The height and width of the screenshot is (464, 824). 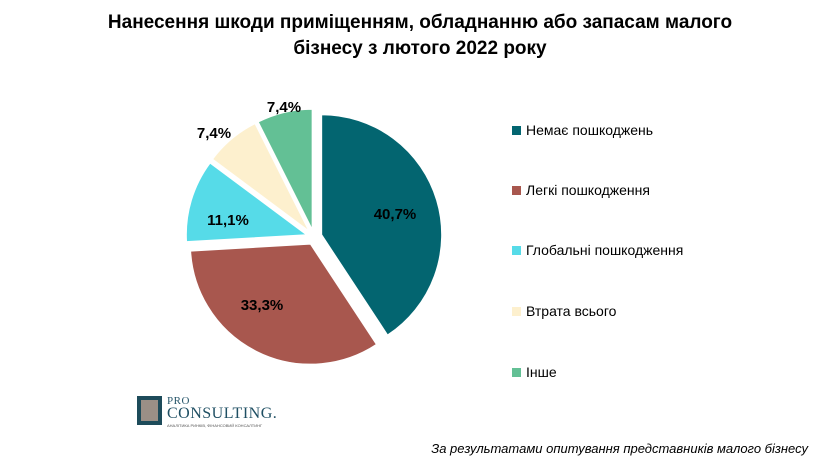 I want to click on legend-label-global-damage: Глобальні пошкодження, so click(x=605, y=250).